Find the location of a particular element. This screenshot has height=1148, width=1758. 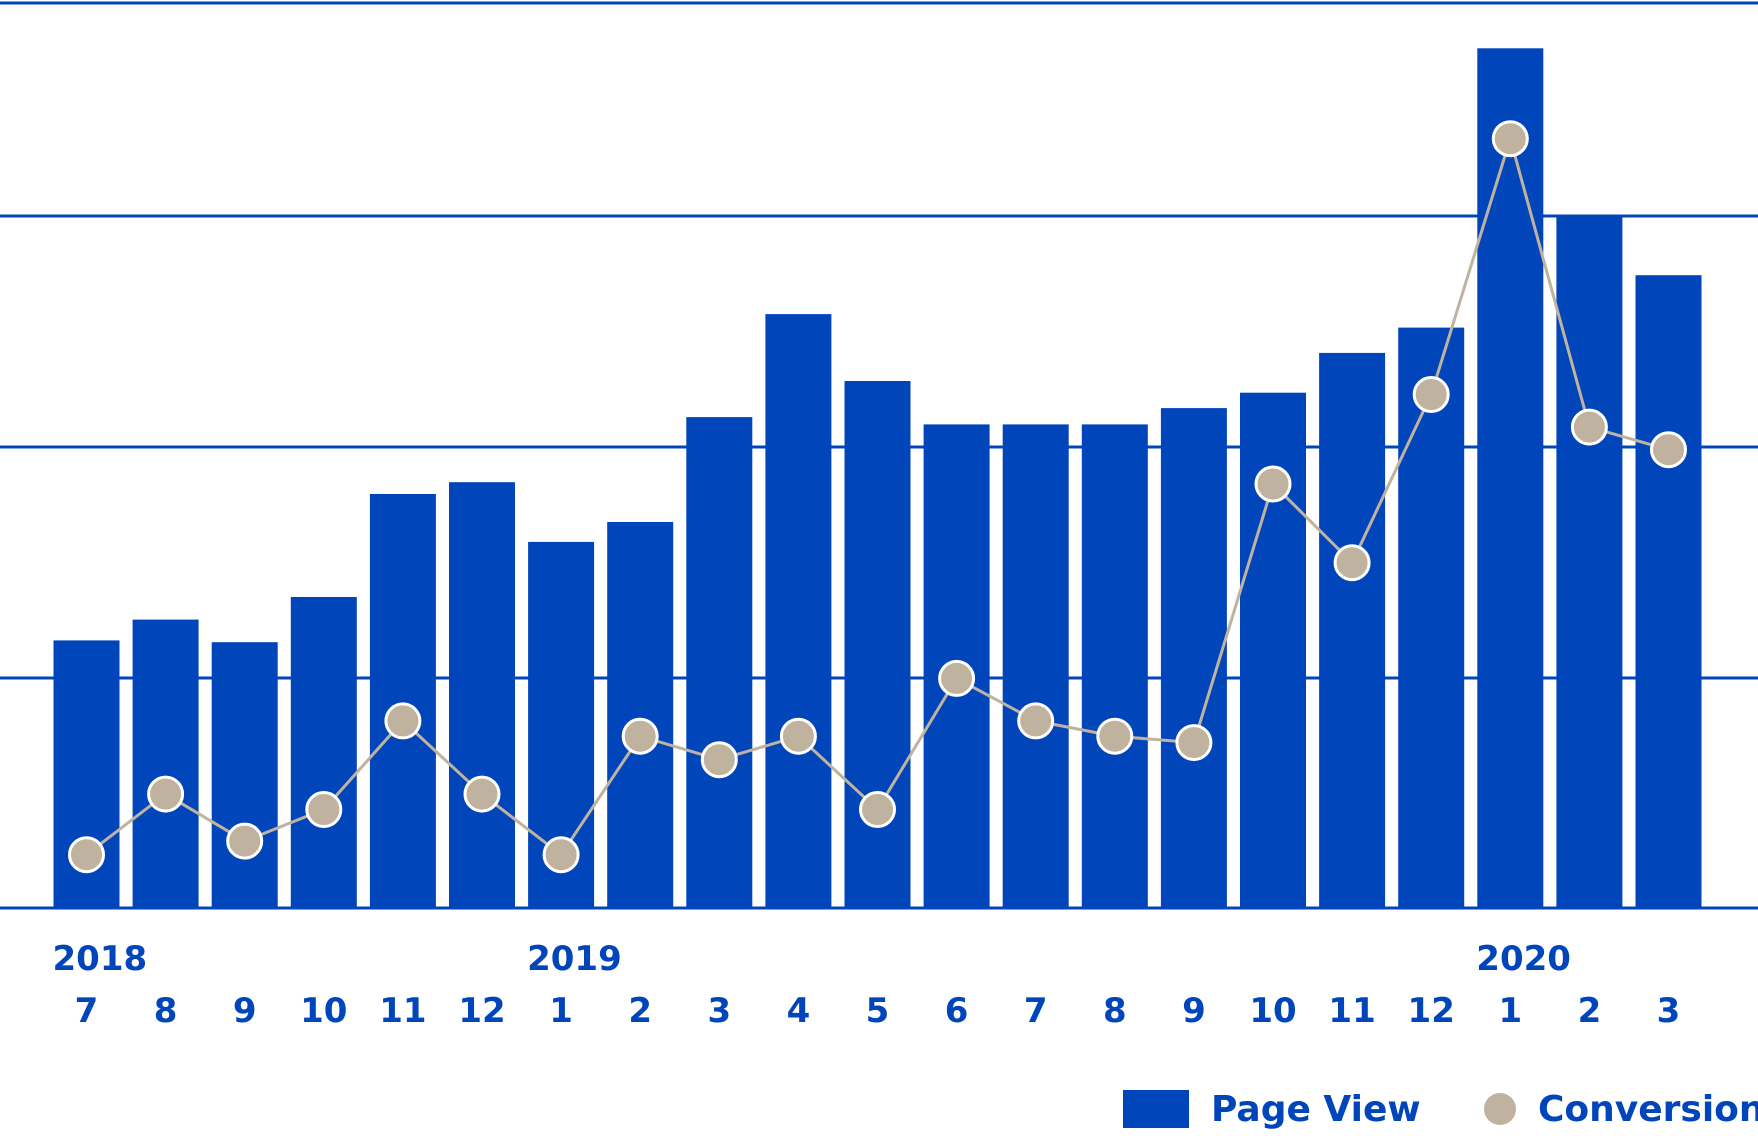

year-label: 2019 is located at coordinates (574, 959).